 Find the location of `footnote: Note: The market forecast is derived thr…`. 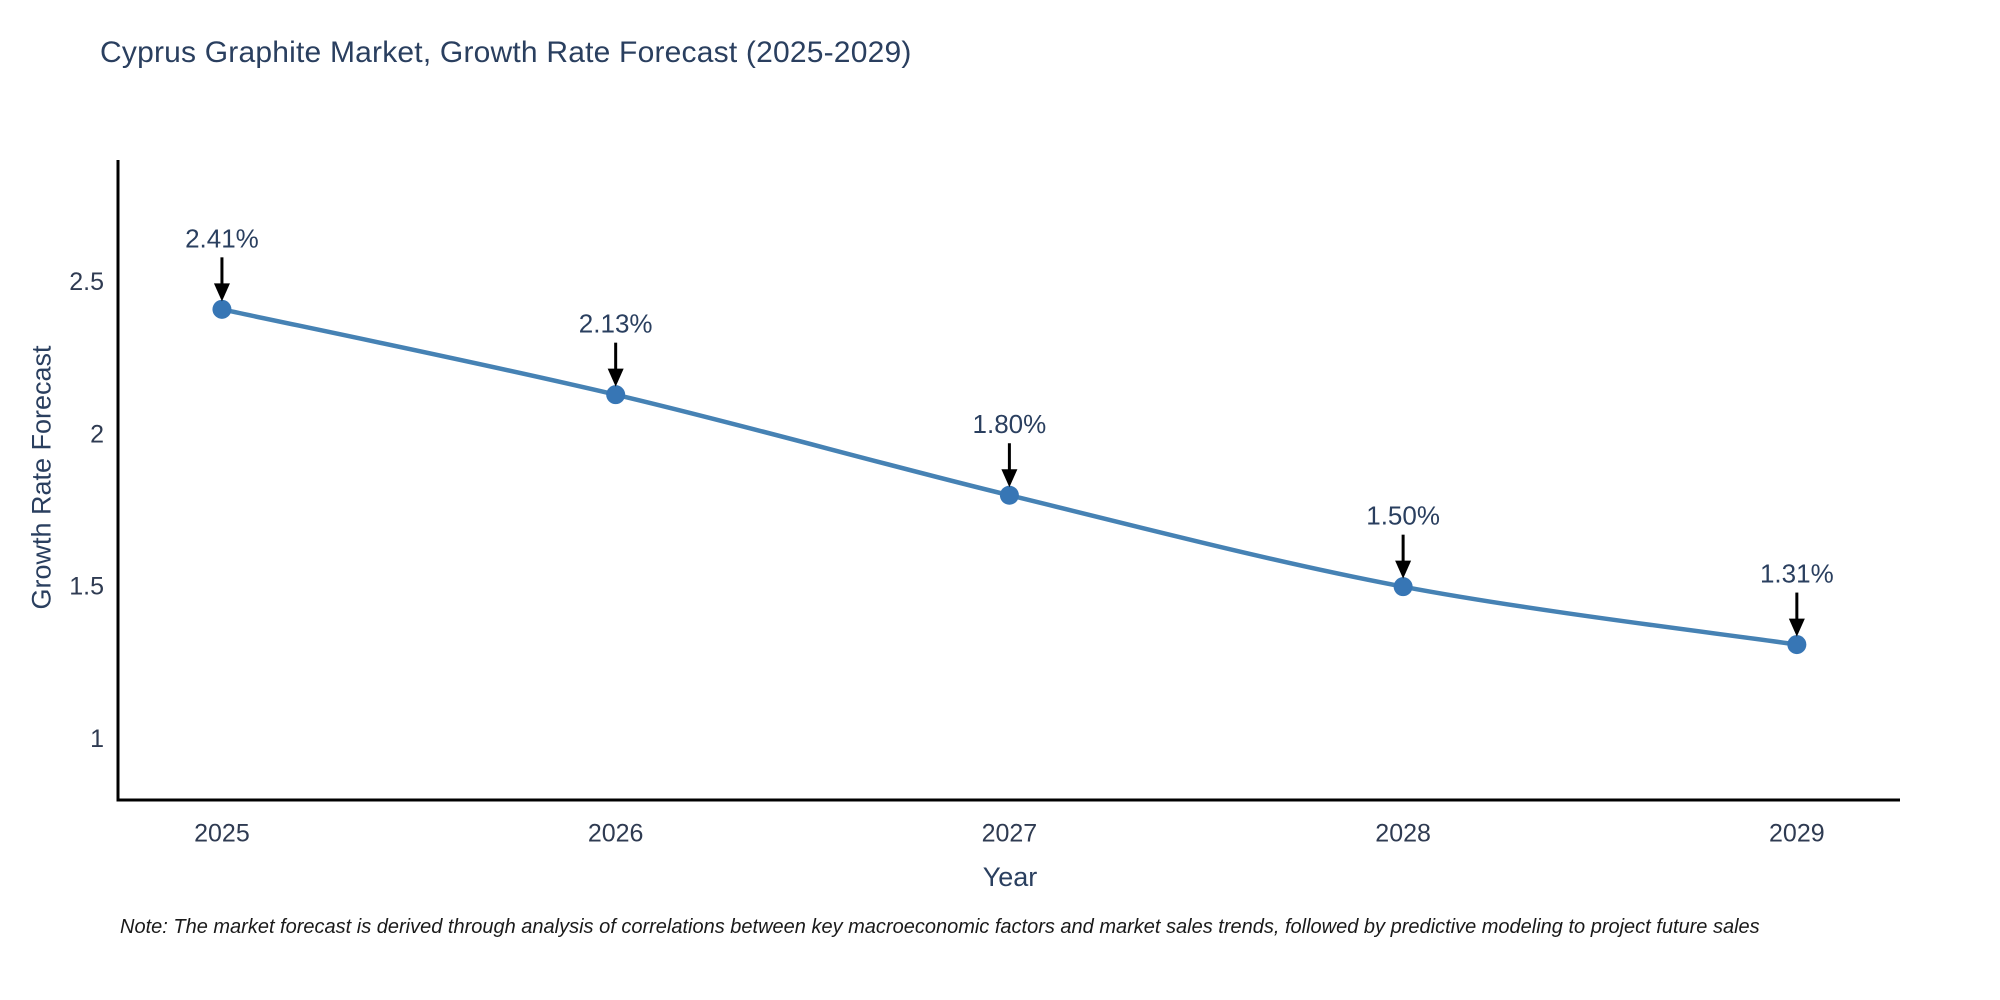

footnote: Note: The market forecast is derived thr… is located at coordinates (940, 927).